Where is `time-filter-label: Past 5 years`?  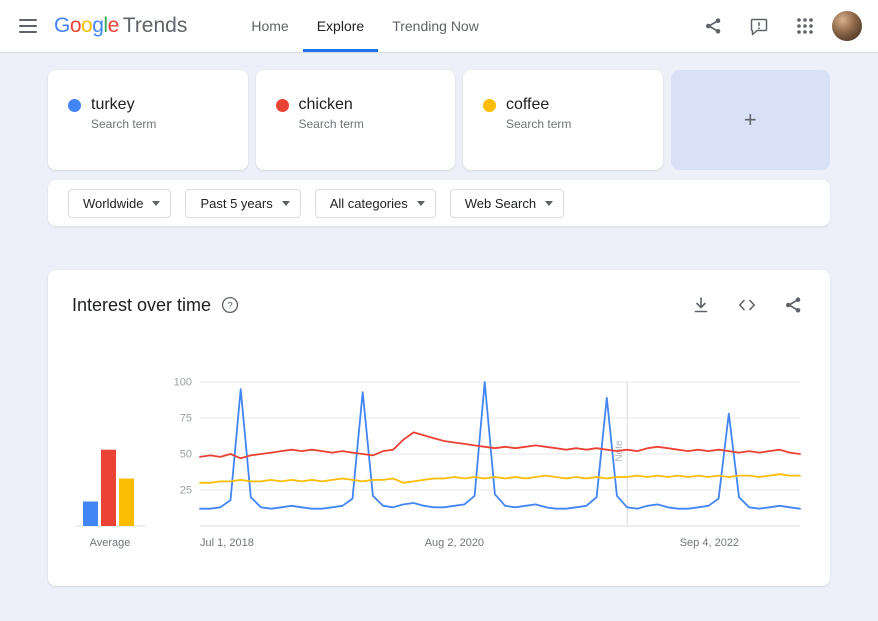
time-filter-label: Past 5 years is located at coordinates (236, 203).